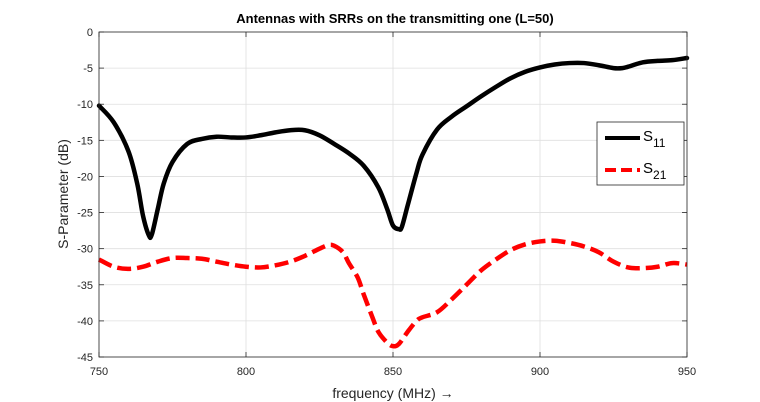 The height and width of the screenshot is (402, 760). I want to click on y-tick-label: -20, so click(85, 177).